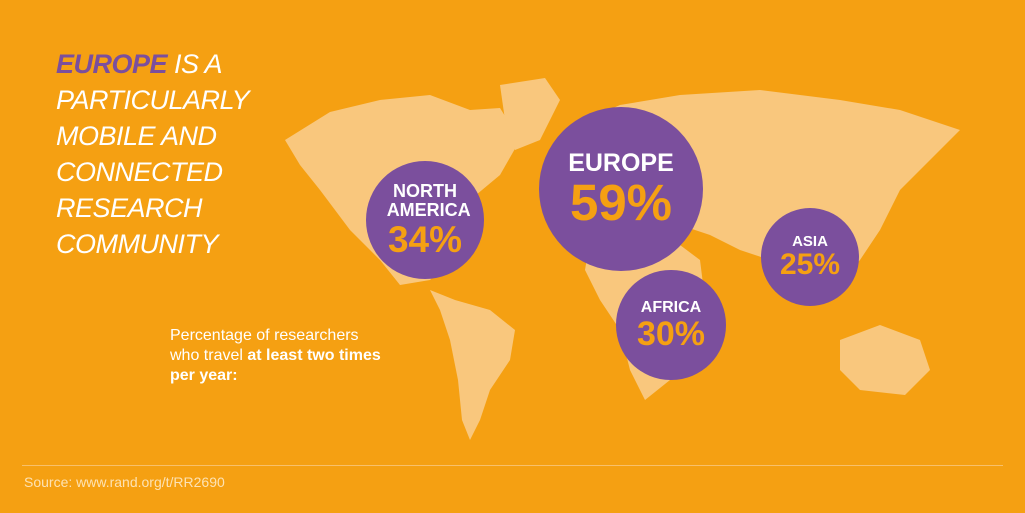 Image resolution: width=1025 pixels, height=513 pixels. I want to click on bubble-value: 34%, so click(425, 240).